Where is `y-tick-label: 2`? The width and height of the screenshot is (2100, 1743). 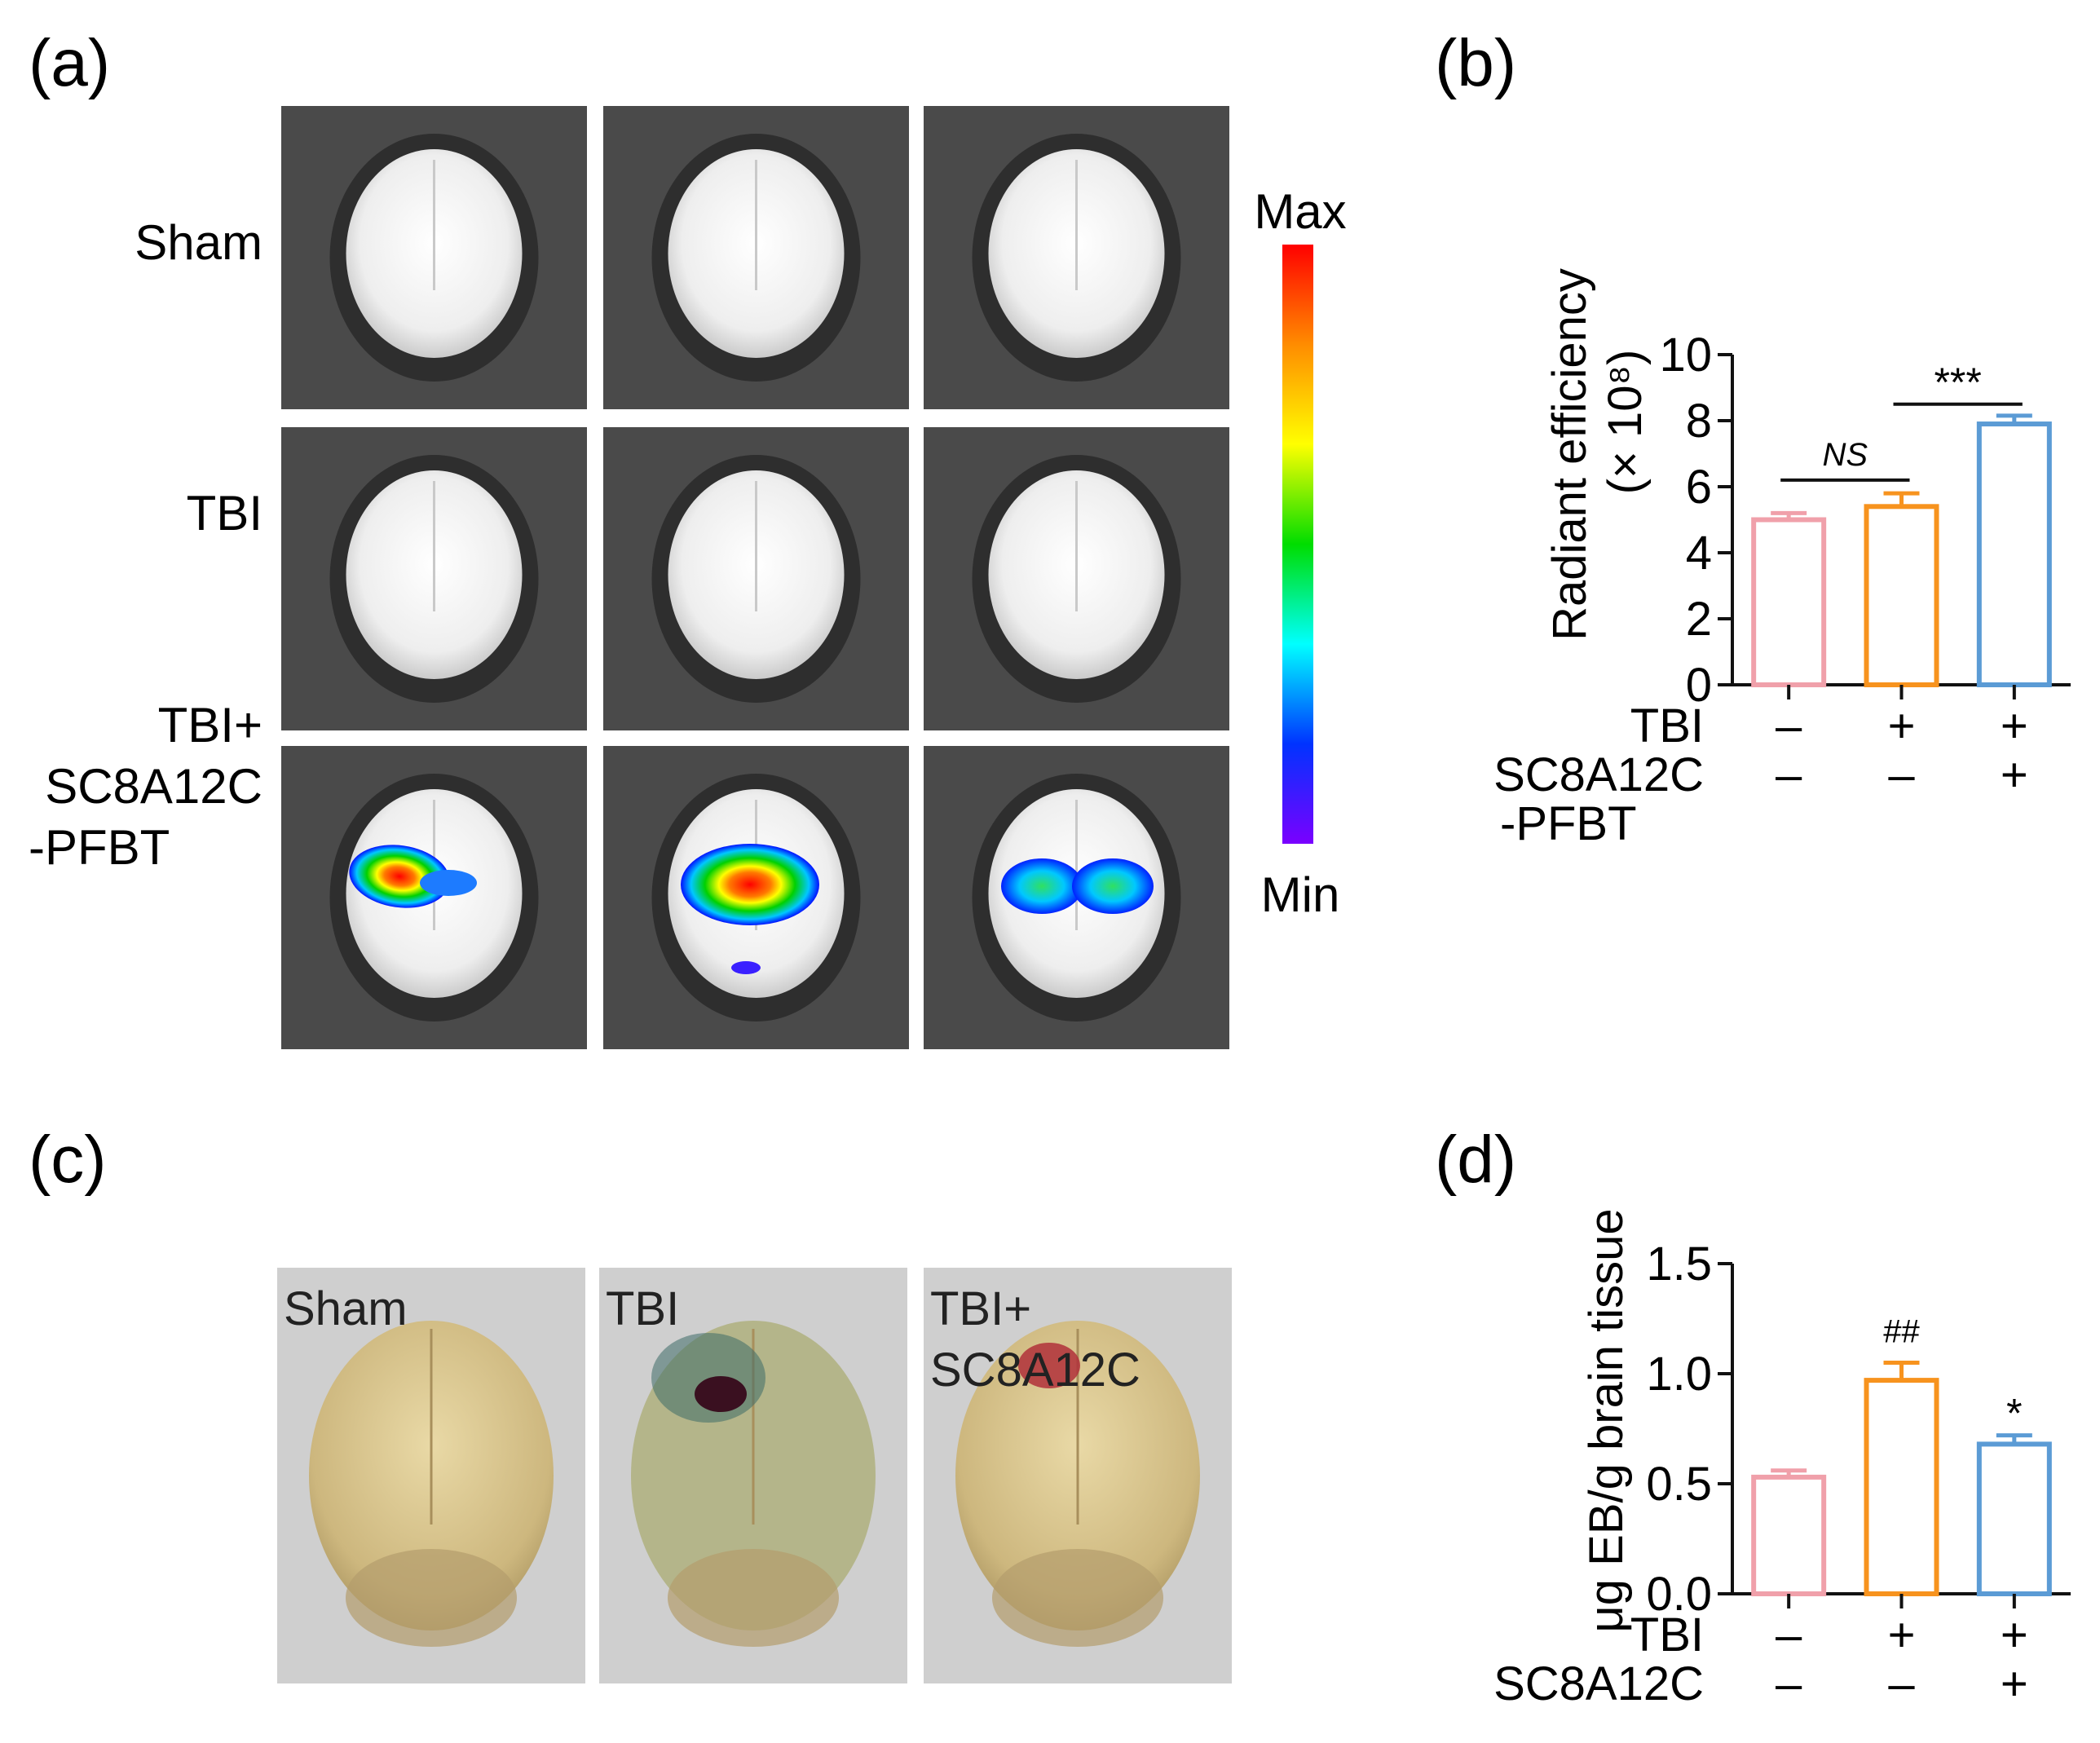
y-tick-label: 2 is located at coordinates (1699, 619).